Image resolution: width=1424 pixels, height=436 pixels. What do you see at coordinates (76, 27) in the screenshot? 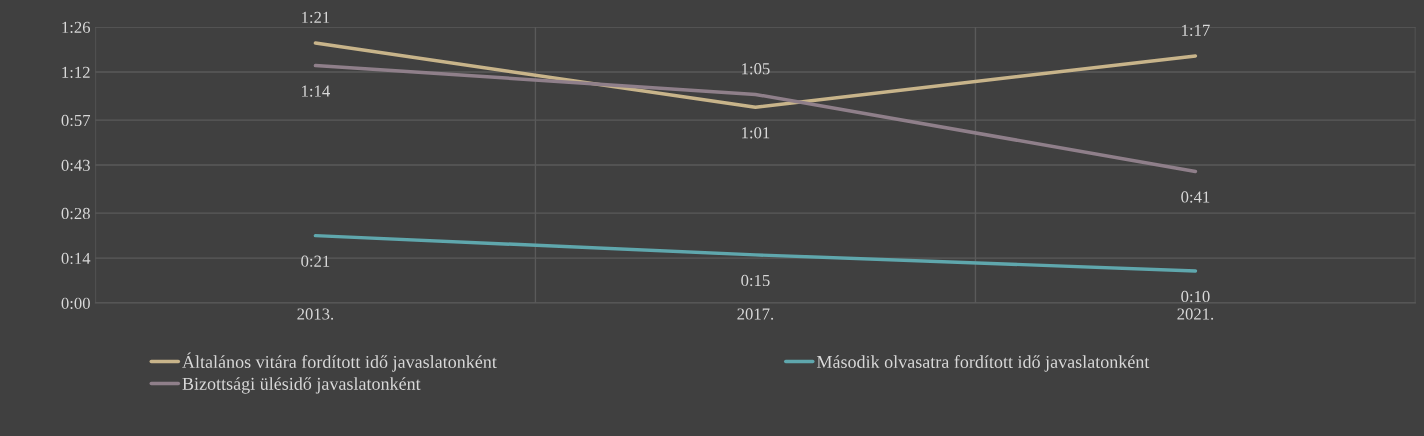
I see `y-tick-label: 1:26` at bounding box center [76, 27].